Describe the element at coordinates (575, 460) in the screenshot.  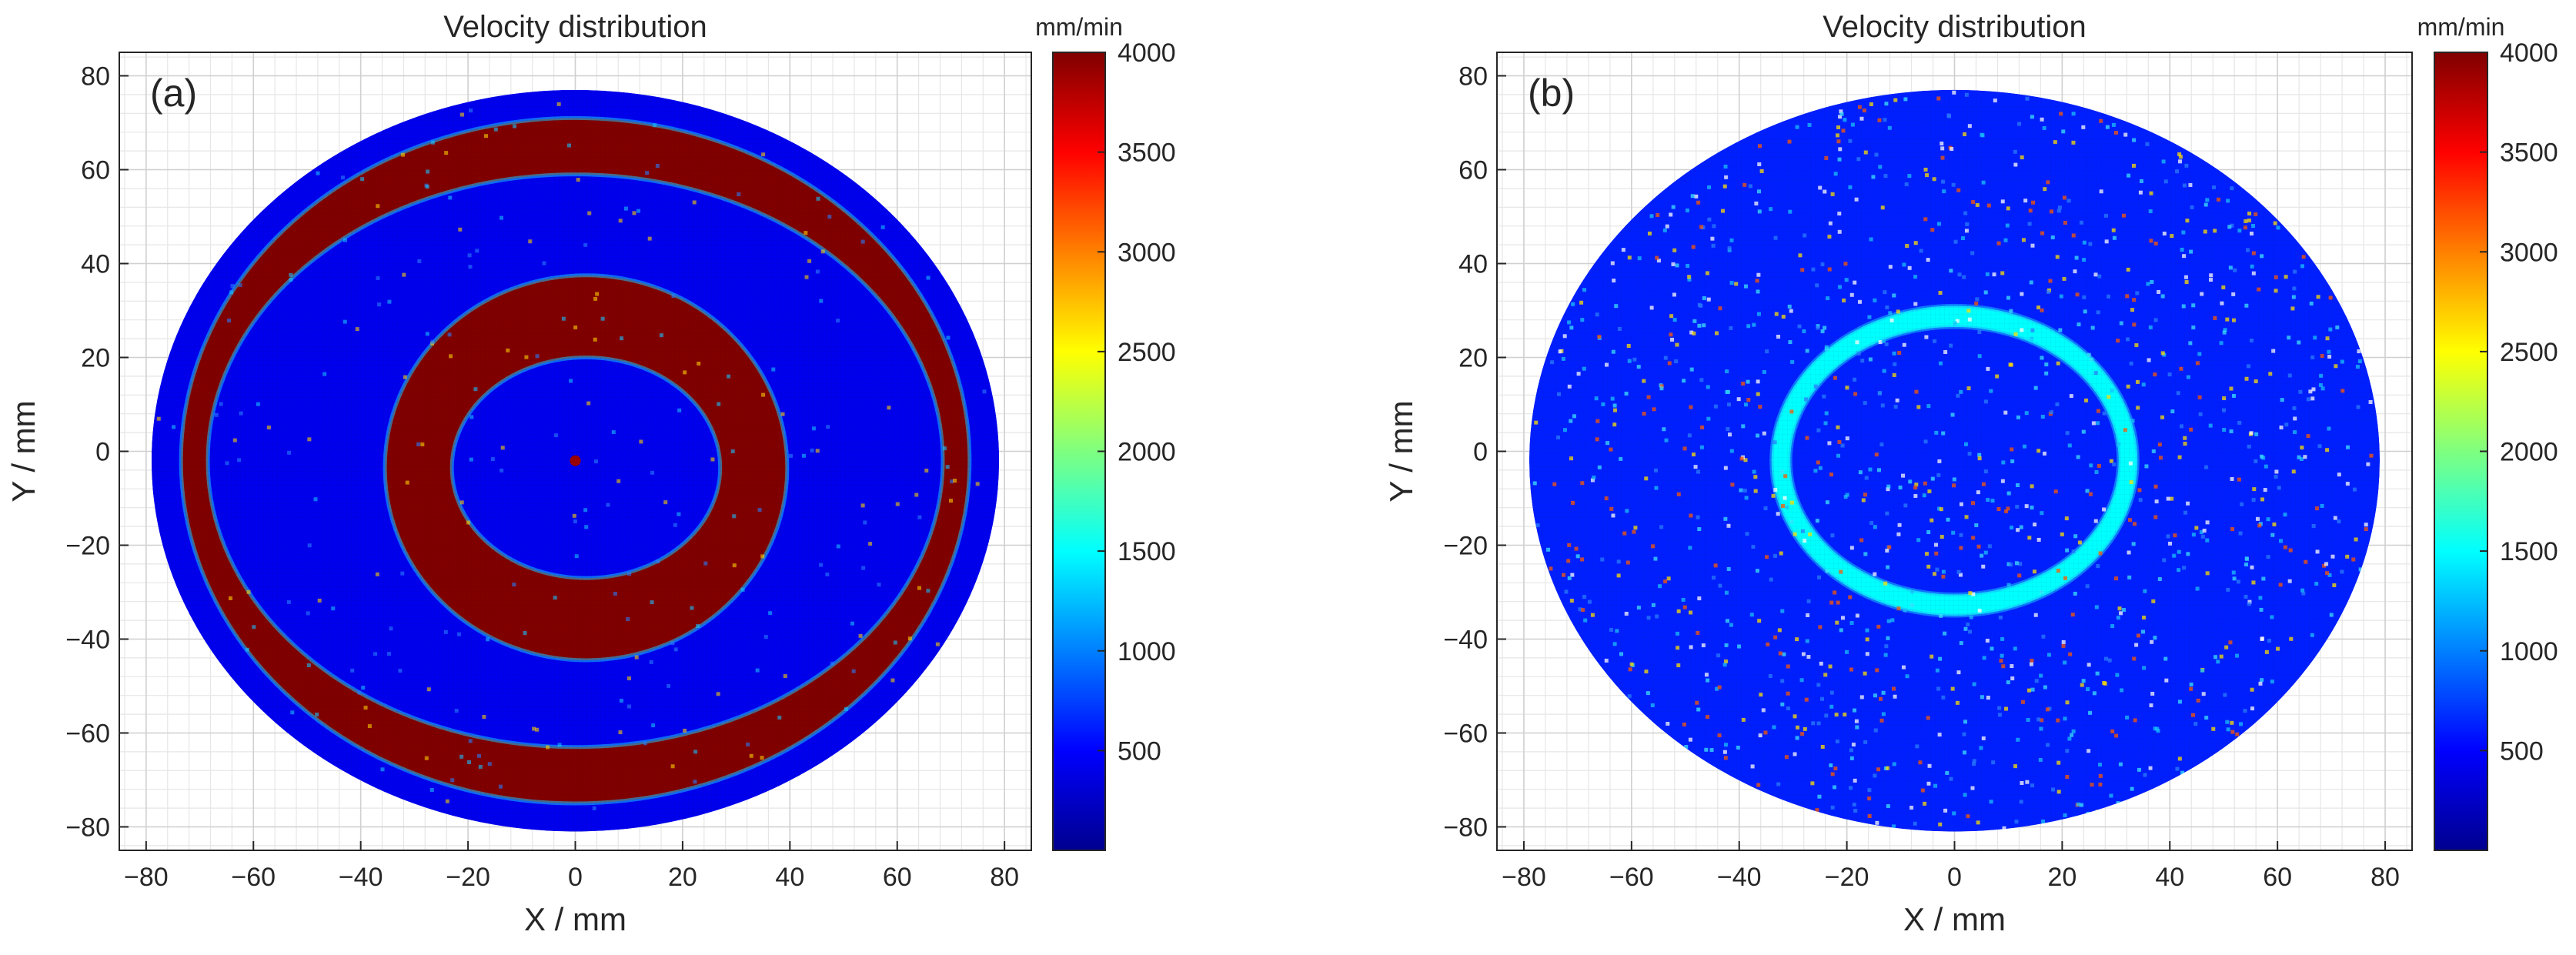
I see `center-marker` at that location.